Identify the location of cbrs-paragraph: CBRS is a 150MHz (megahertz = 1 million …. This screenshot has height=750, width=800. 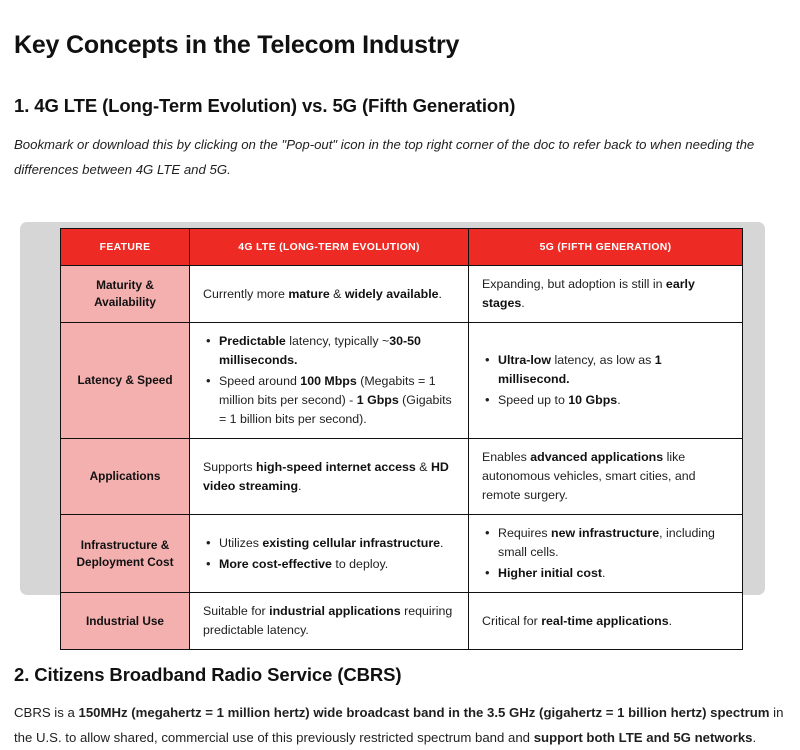
(399, 725).